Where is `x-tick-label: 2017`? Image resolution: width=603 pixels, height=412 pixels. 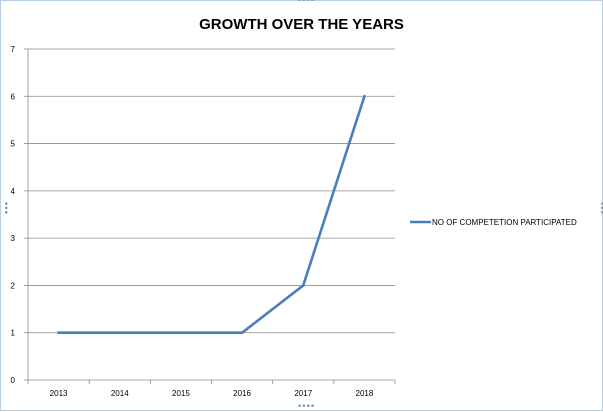
x-tick-label: 2017 is located at coordinates (303, 393).